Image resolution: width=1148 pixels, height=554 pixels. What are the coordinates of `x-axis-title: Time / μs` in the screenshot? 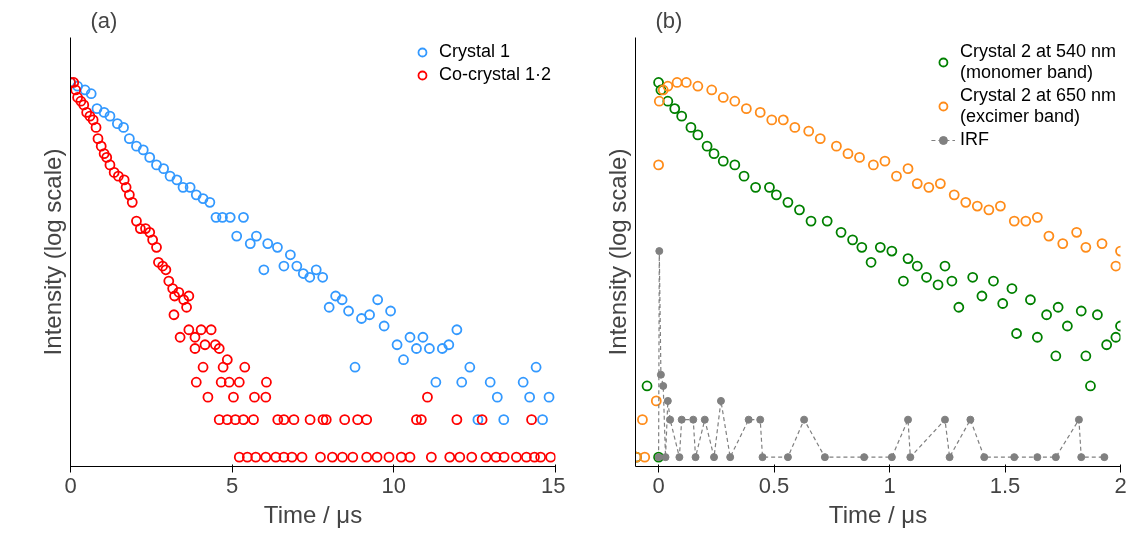 It's located at (313, 514).